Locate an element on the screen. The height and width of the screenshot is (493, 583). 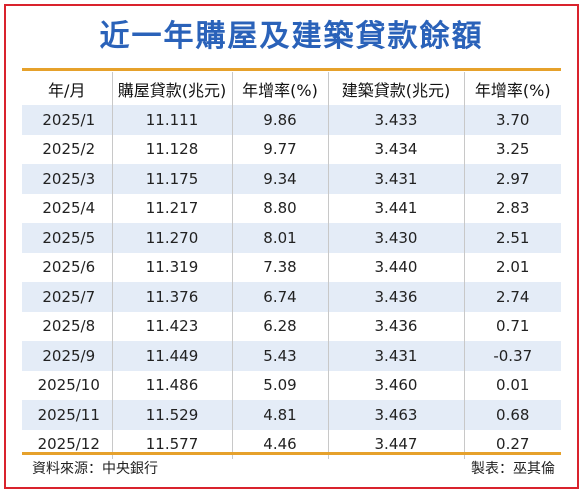
construction-growth-cell: 2.97 is located at coordinates (512, 179).